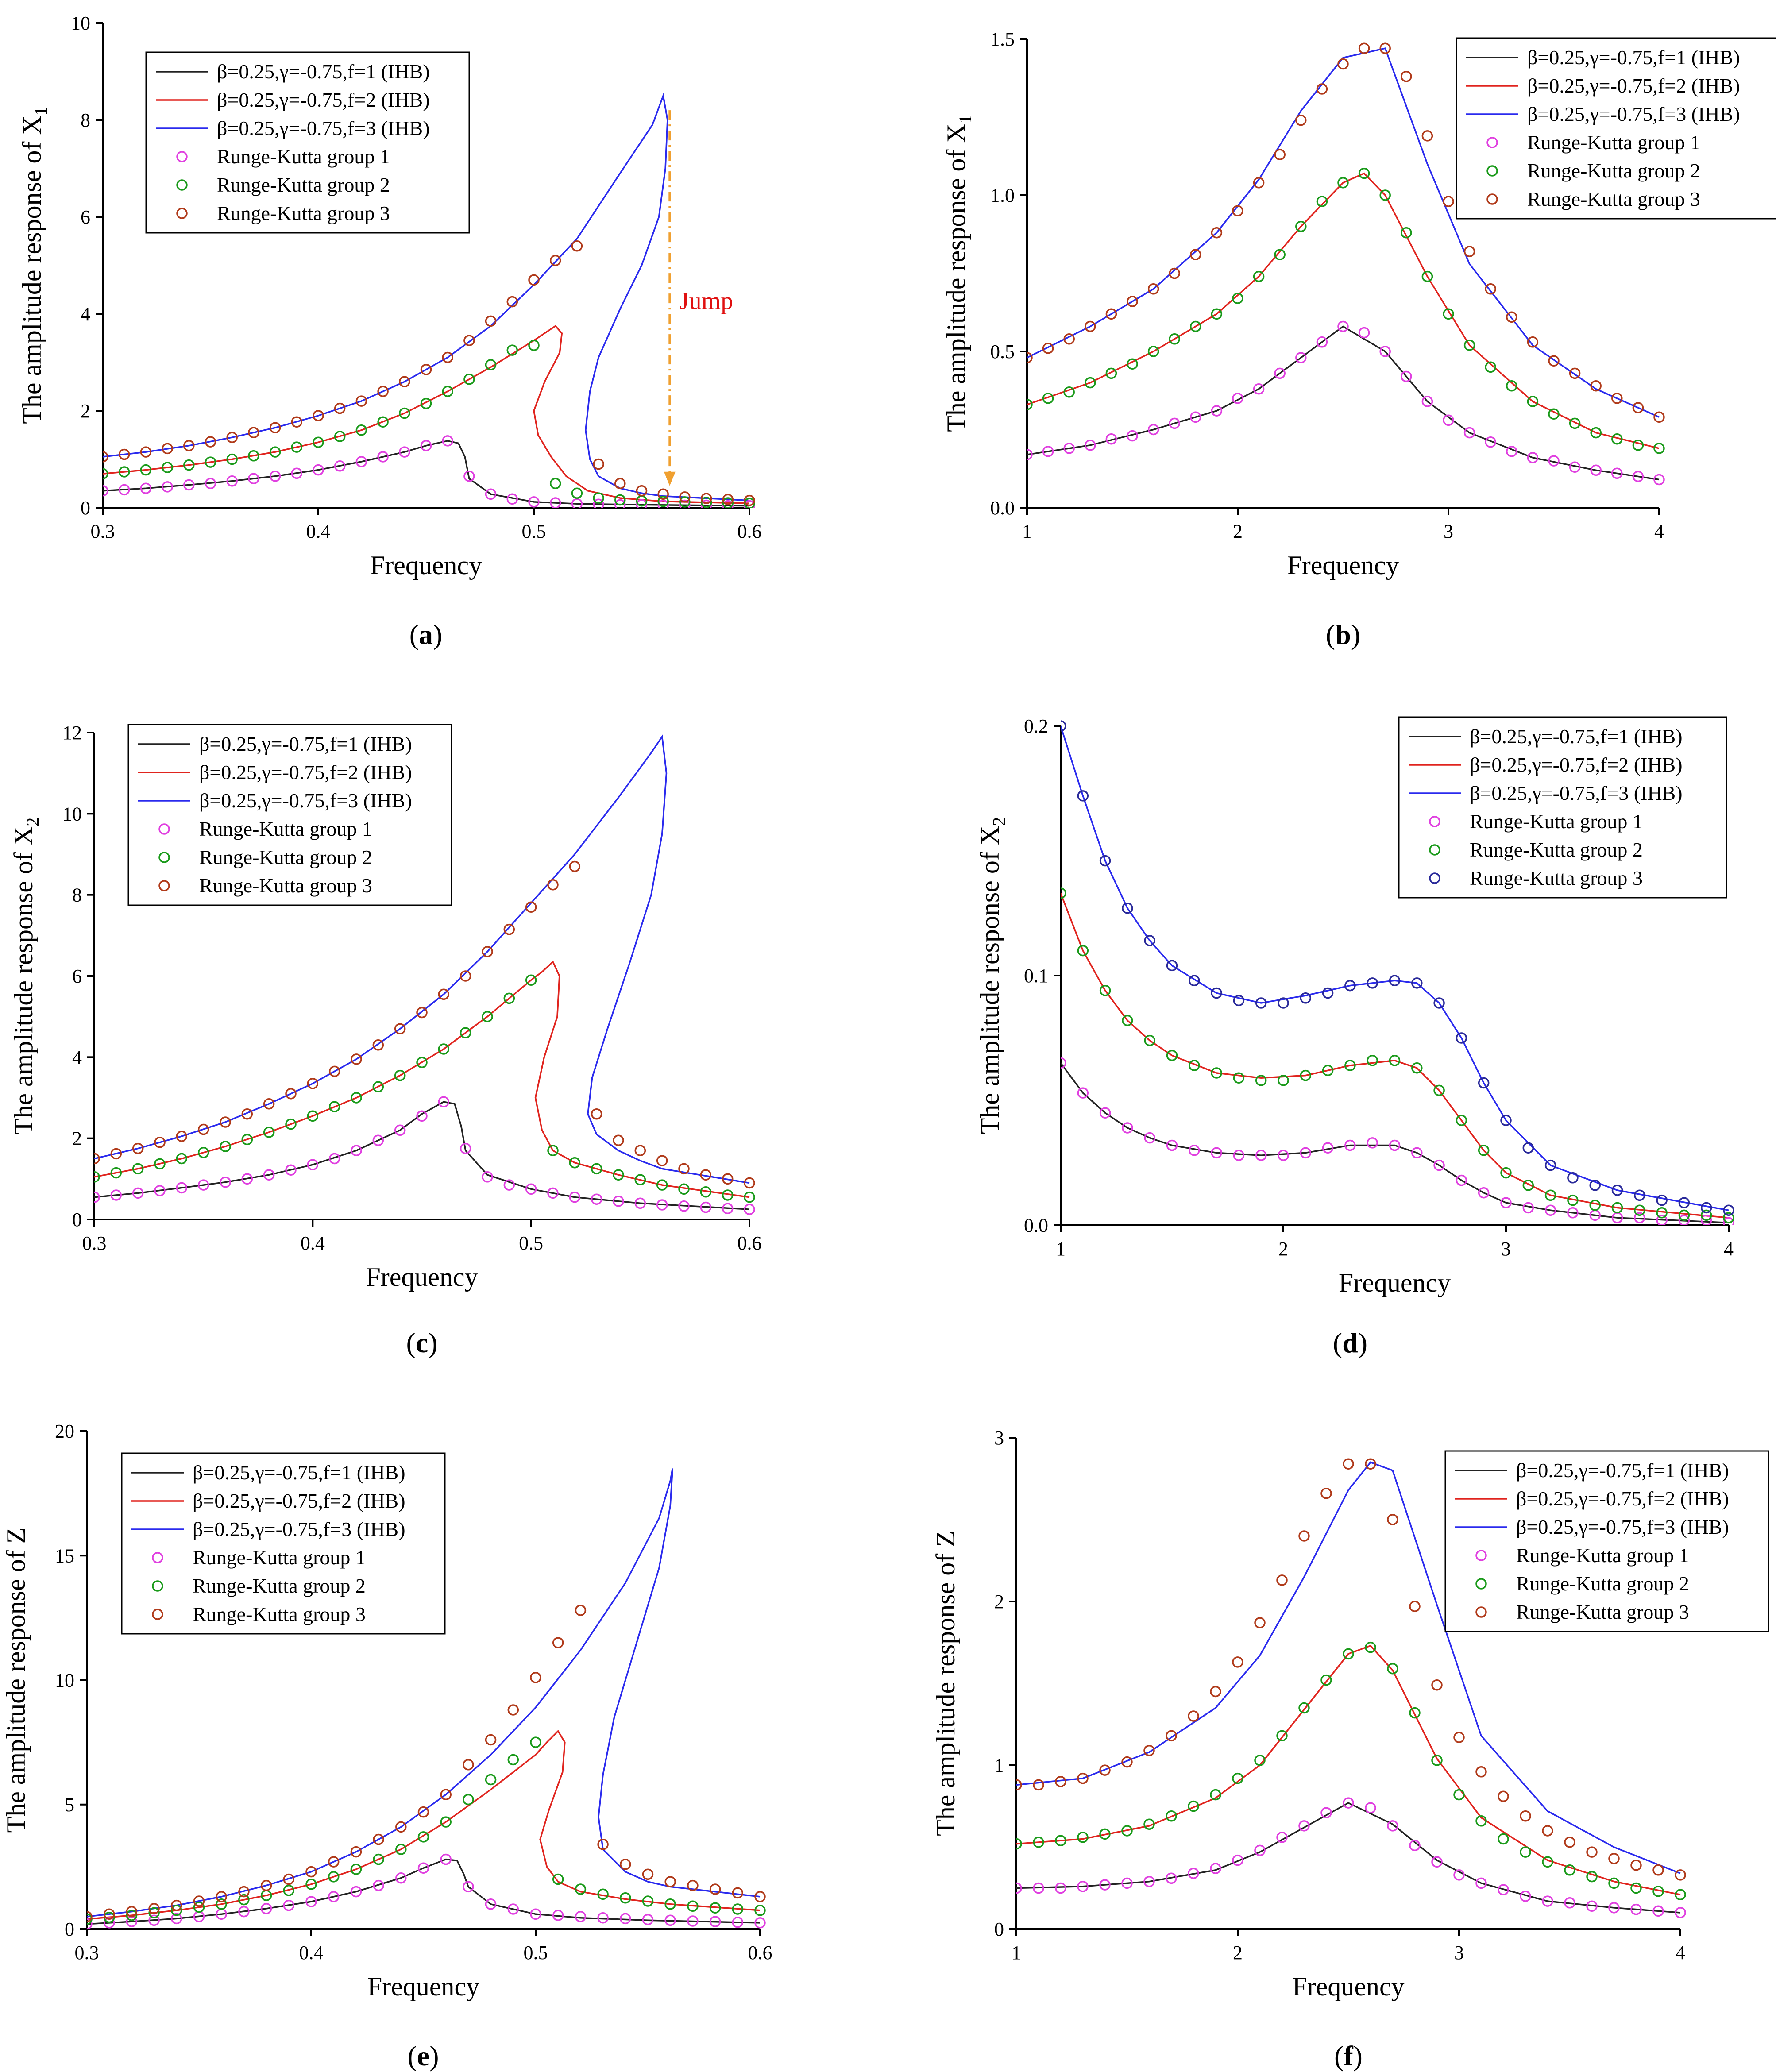 The height and width of the screenshot is (2072, 1776). What do you see at coordinates (77, 1220) in the screenshot?
I see `y-tick-label: 0` at bounding box center [77, 1220].